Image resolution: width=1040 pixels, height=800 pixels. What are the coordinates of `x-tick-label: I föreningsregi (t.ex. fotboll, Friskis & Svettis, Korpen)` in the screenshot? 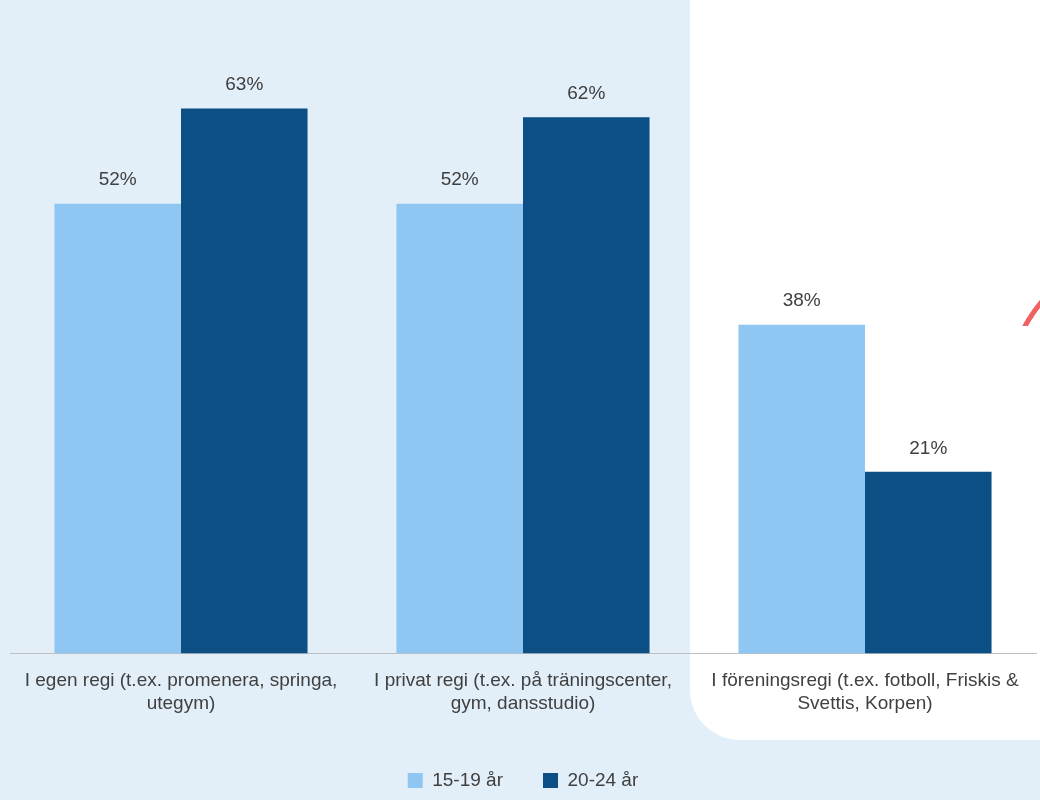 It's located at (865, 691).